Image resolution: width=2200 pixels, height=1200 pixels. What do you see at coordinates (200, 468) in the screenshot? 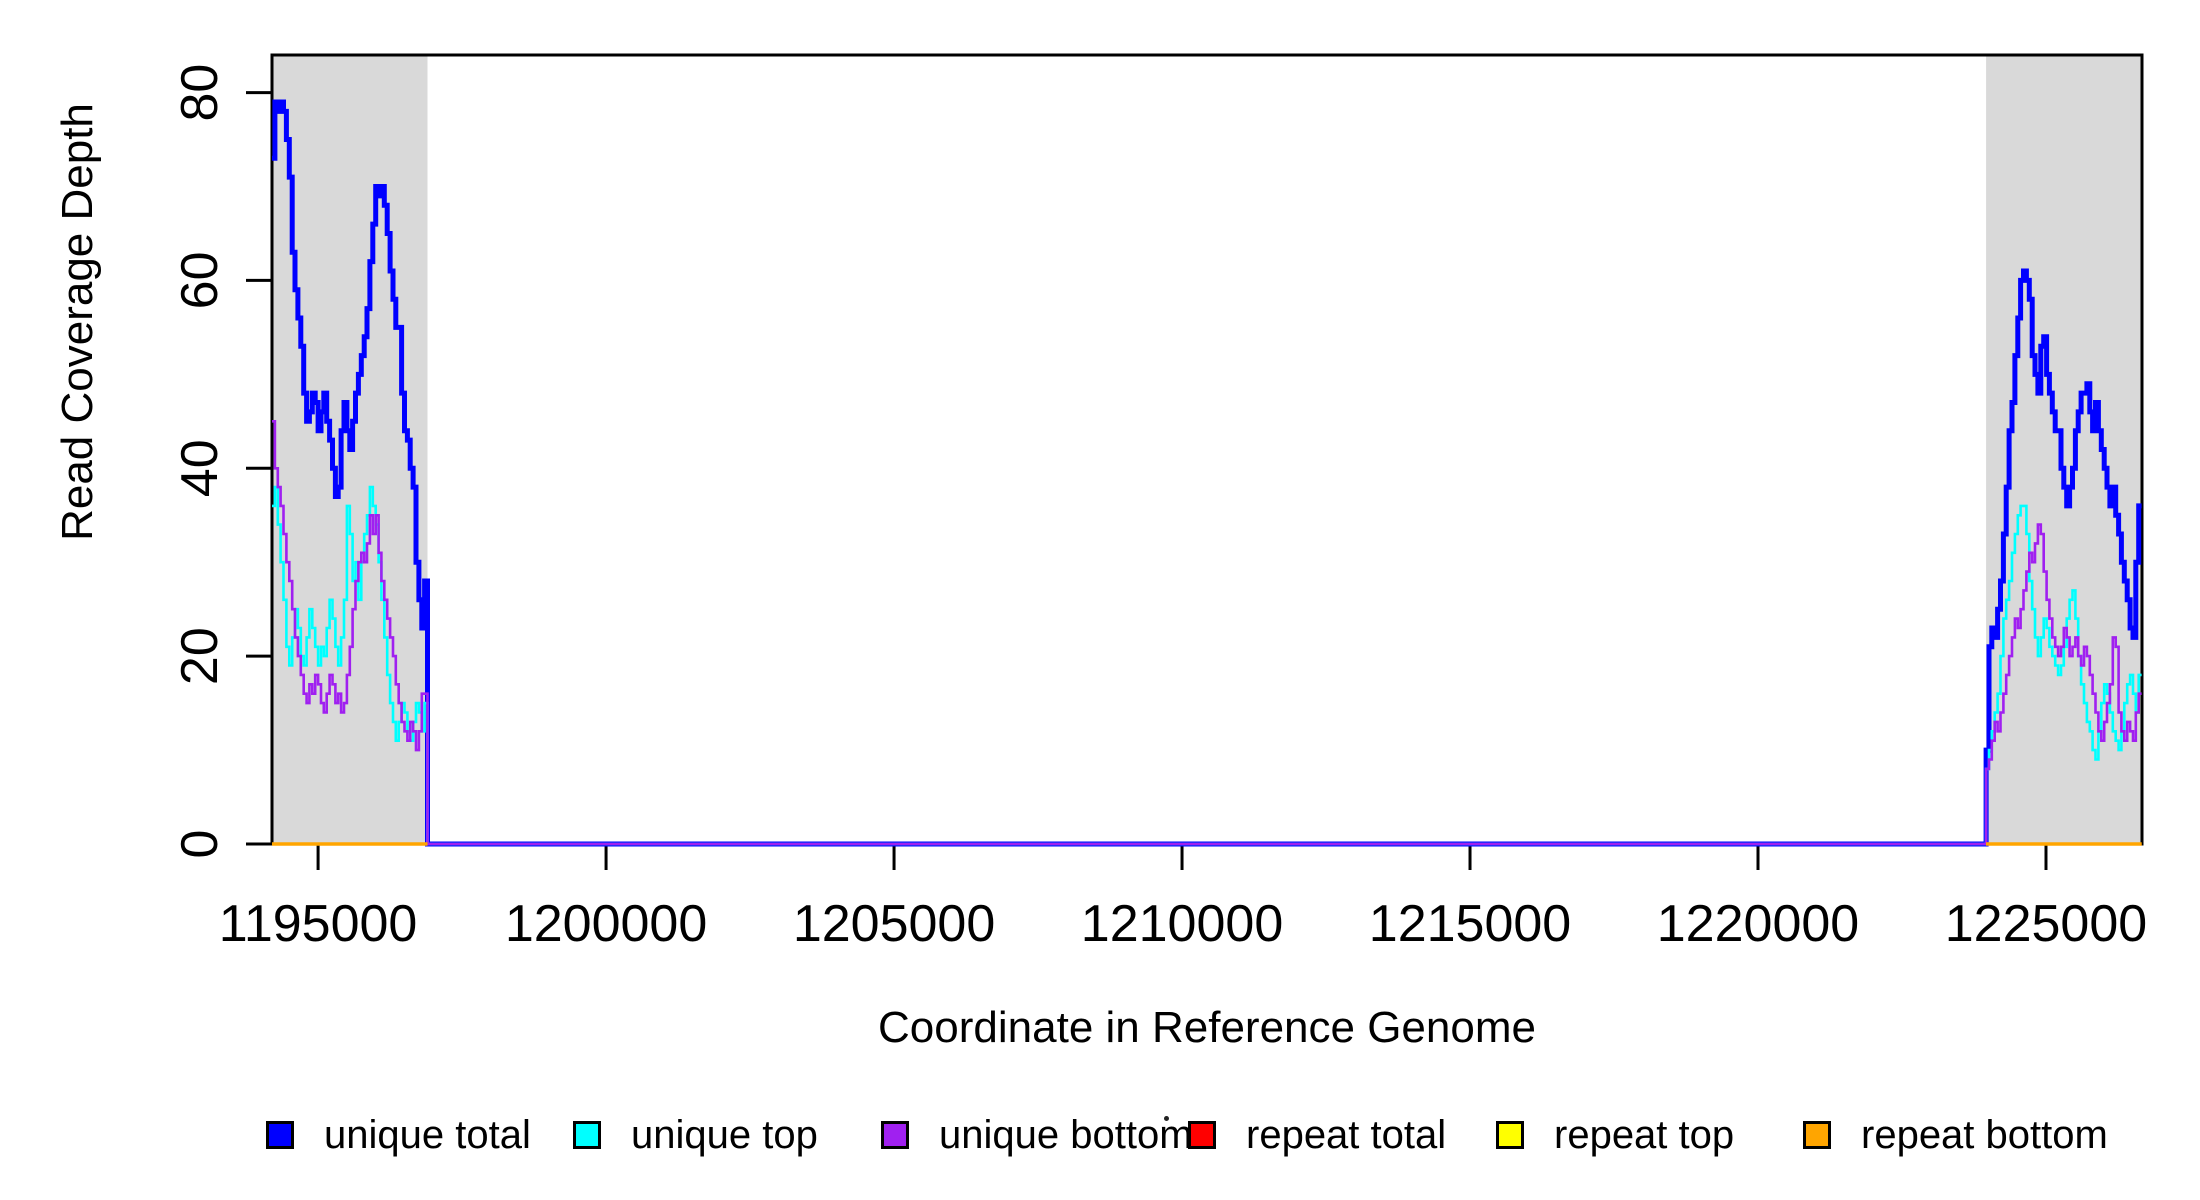
I see `y-tick-label: 40` at bounding box center [200, 468].